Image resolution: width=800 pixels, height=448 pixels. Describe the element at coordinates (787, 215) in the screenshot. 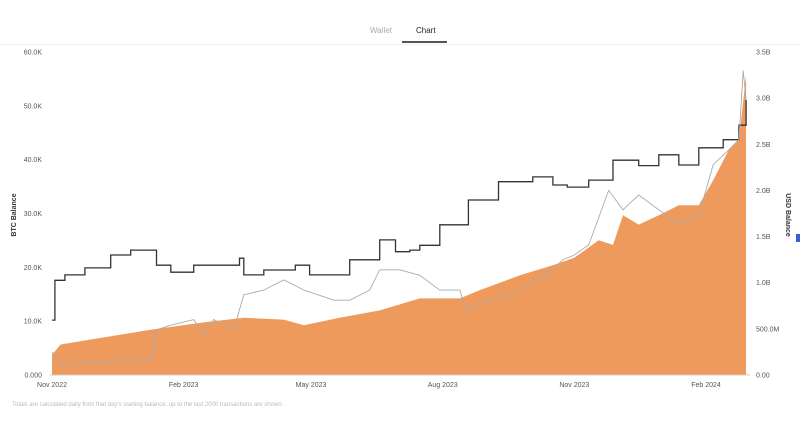

I see `right-axis-title: USD Balance` at that location.